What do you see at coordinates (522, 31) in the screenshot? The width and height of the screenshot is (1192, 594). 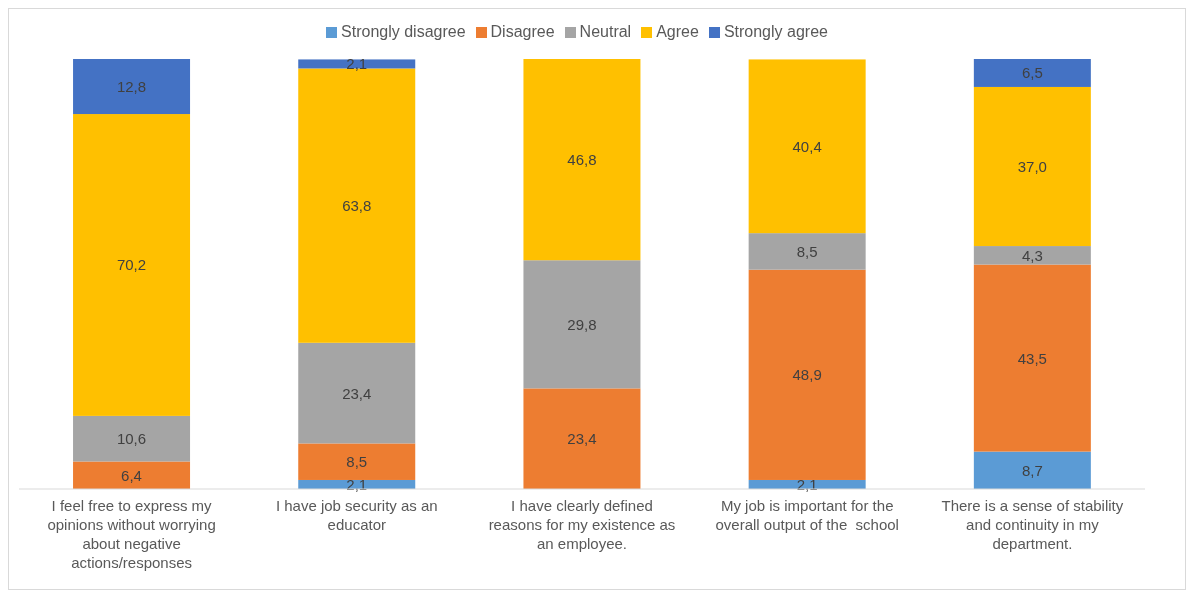 I see `legend-label: Disagree` at bounding box center [522, 31].